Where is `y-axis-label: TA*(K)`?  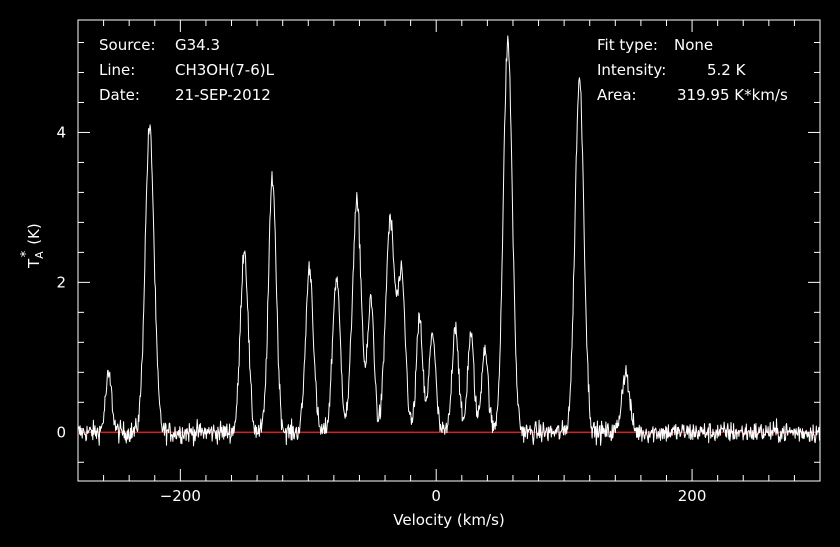 y-axis-label: TA*(K) is located at coordinates (32, 246).